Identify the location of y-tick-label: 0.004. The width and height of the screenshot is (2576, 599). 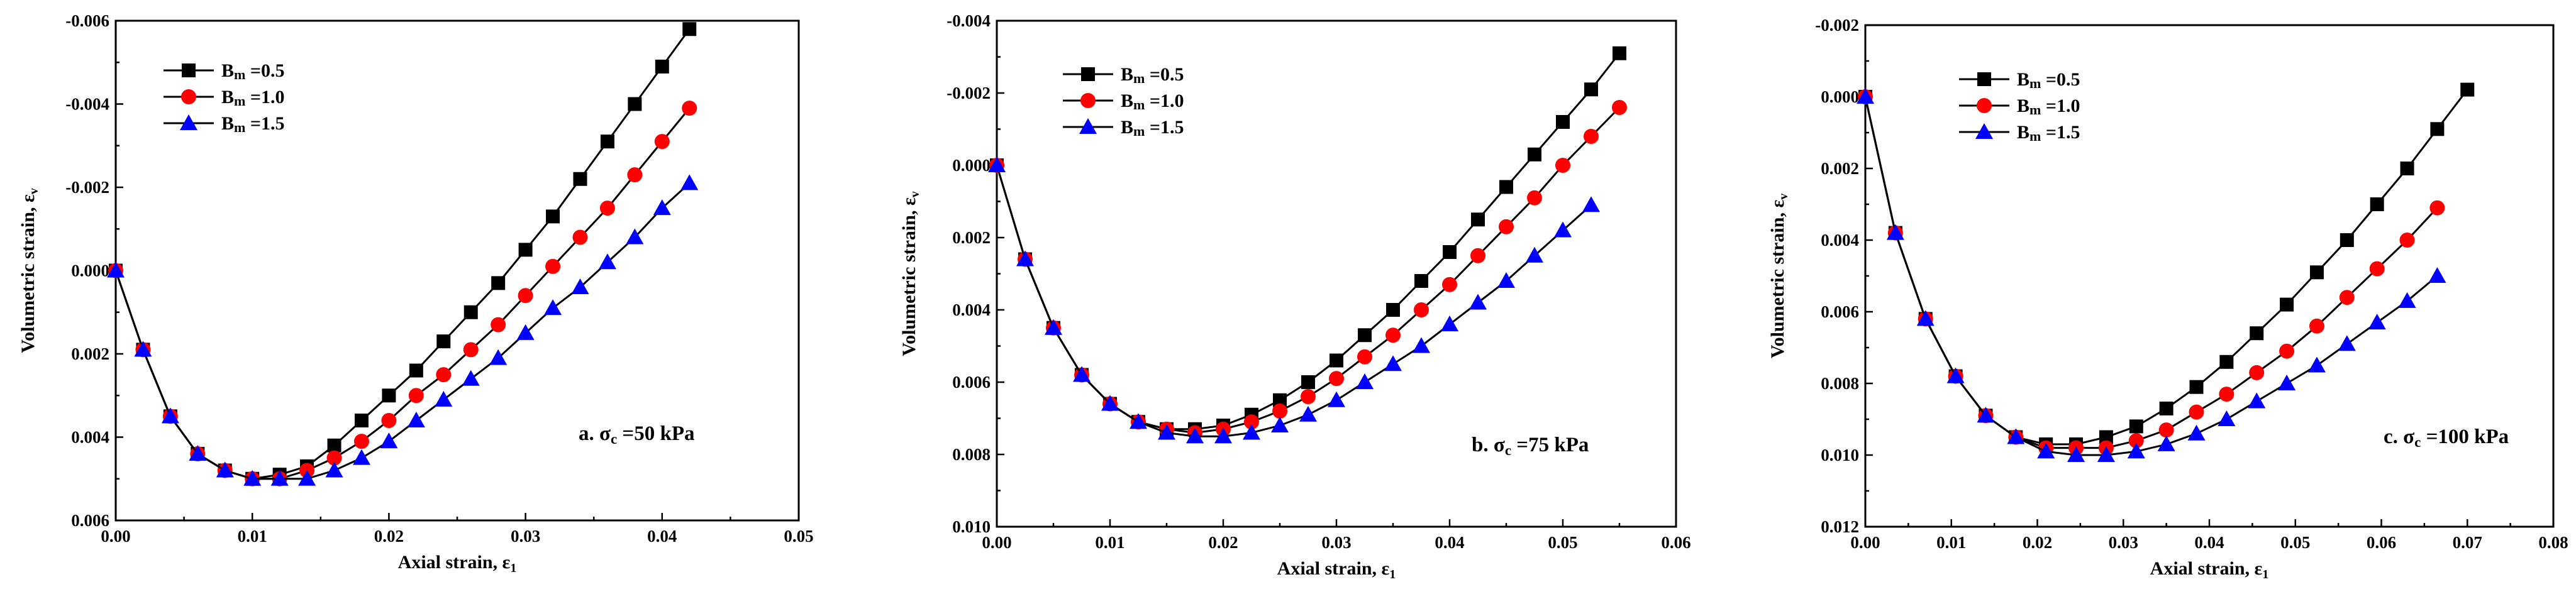
(971, 309).